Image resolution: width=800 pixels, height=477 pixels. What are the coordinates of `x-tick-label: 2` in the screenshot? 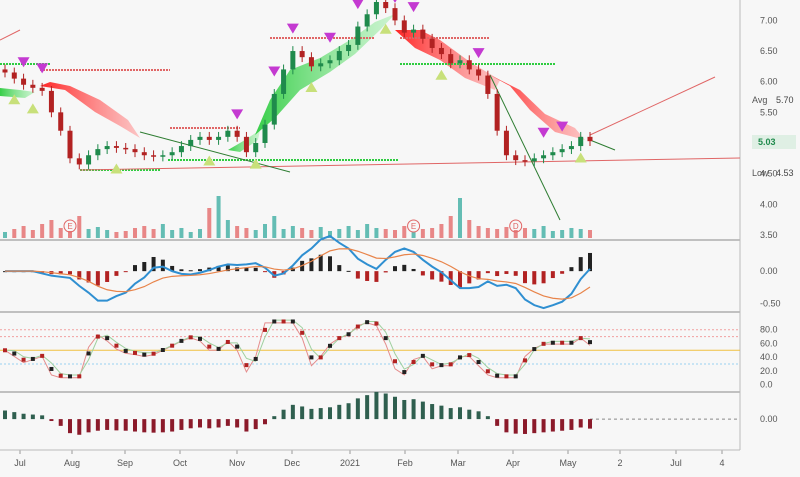 It's located at (619, 463).